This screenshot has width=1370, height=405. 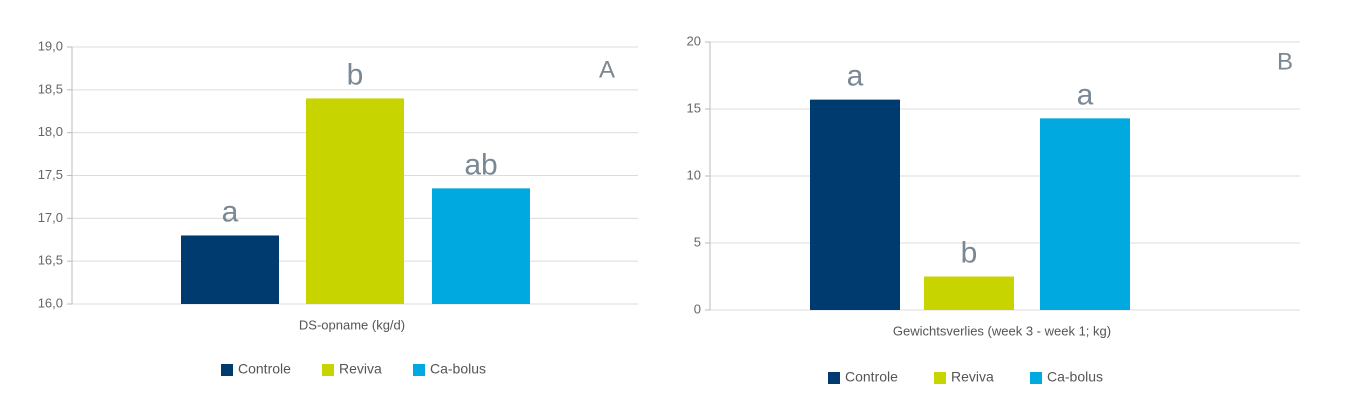 What do you see at coordinates (352, 324) in the screenshot?
I see `x-axis-label: DS-opname (kg/d)` at bounding box center [352, 324].